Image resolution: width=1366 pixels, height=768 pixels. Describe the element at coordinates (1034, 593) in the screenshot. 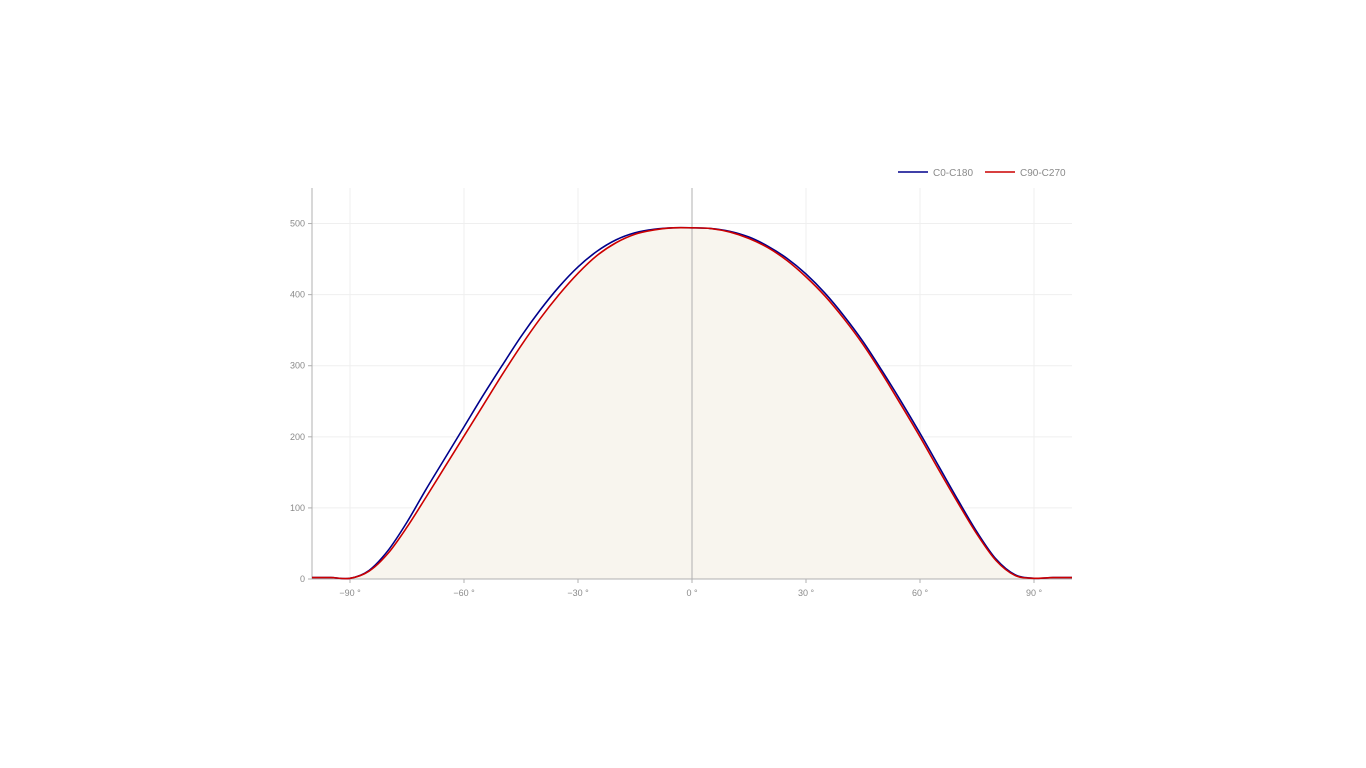

I see `x-tick-label: 90 °` at that location.